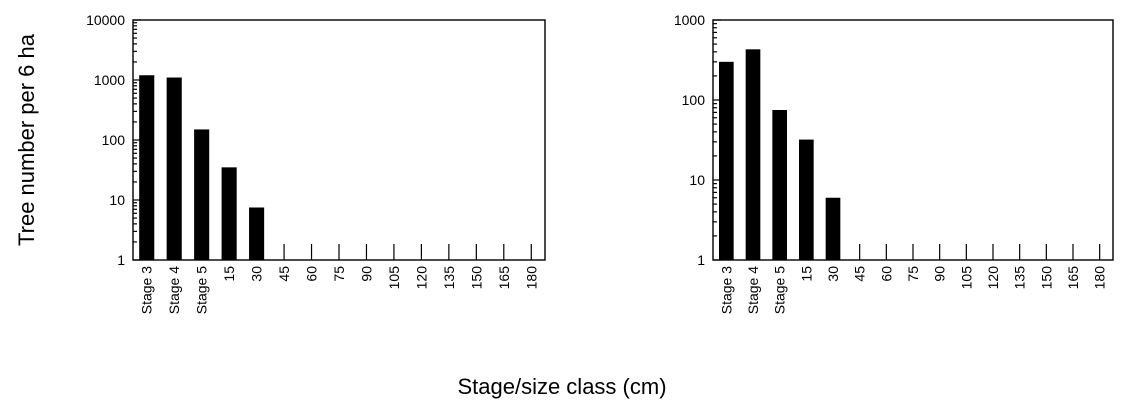  Describe the element at coordinates (561, 386) in the screenshot. I see `x-axis-title: Stage/size class (cm)` at that location.